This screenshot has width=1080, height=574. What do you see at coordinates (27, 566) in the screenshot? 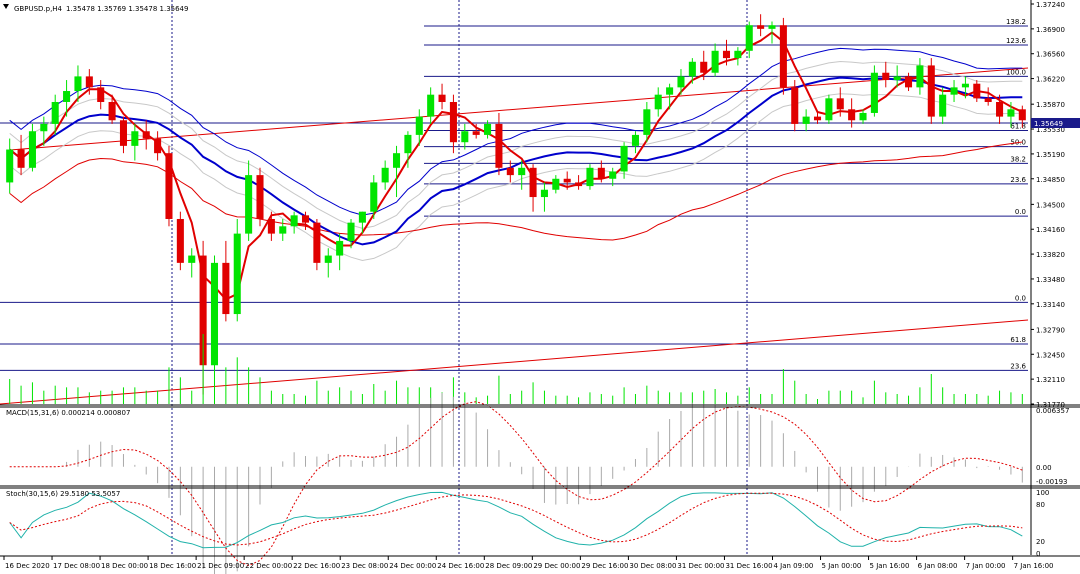
I see `time-tick-label: 16 Dec 2020` at bounding box center [27, 566].